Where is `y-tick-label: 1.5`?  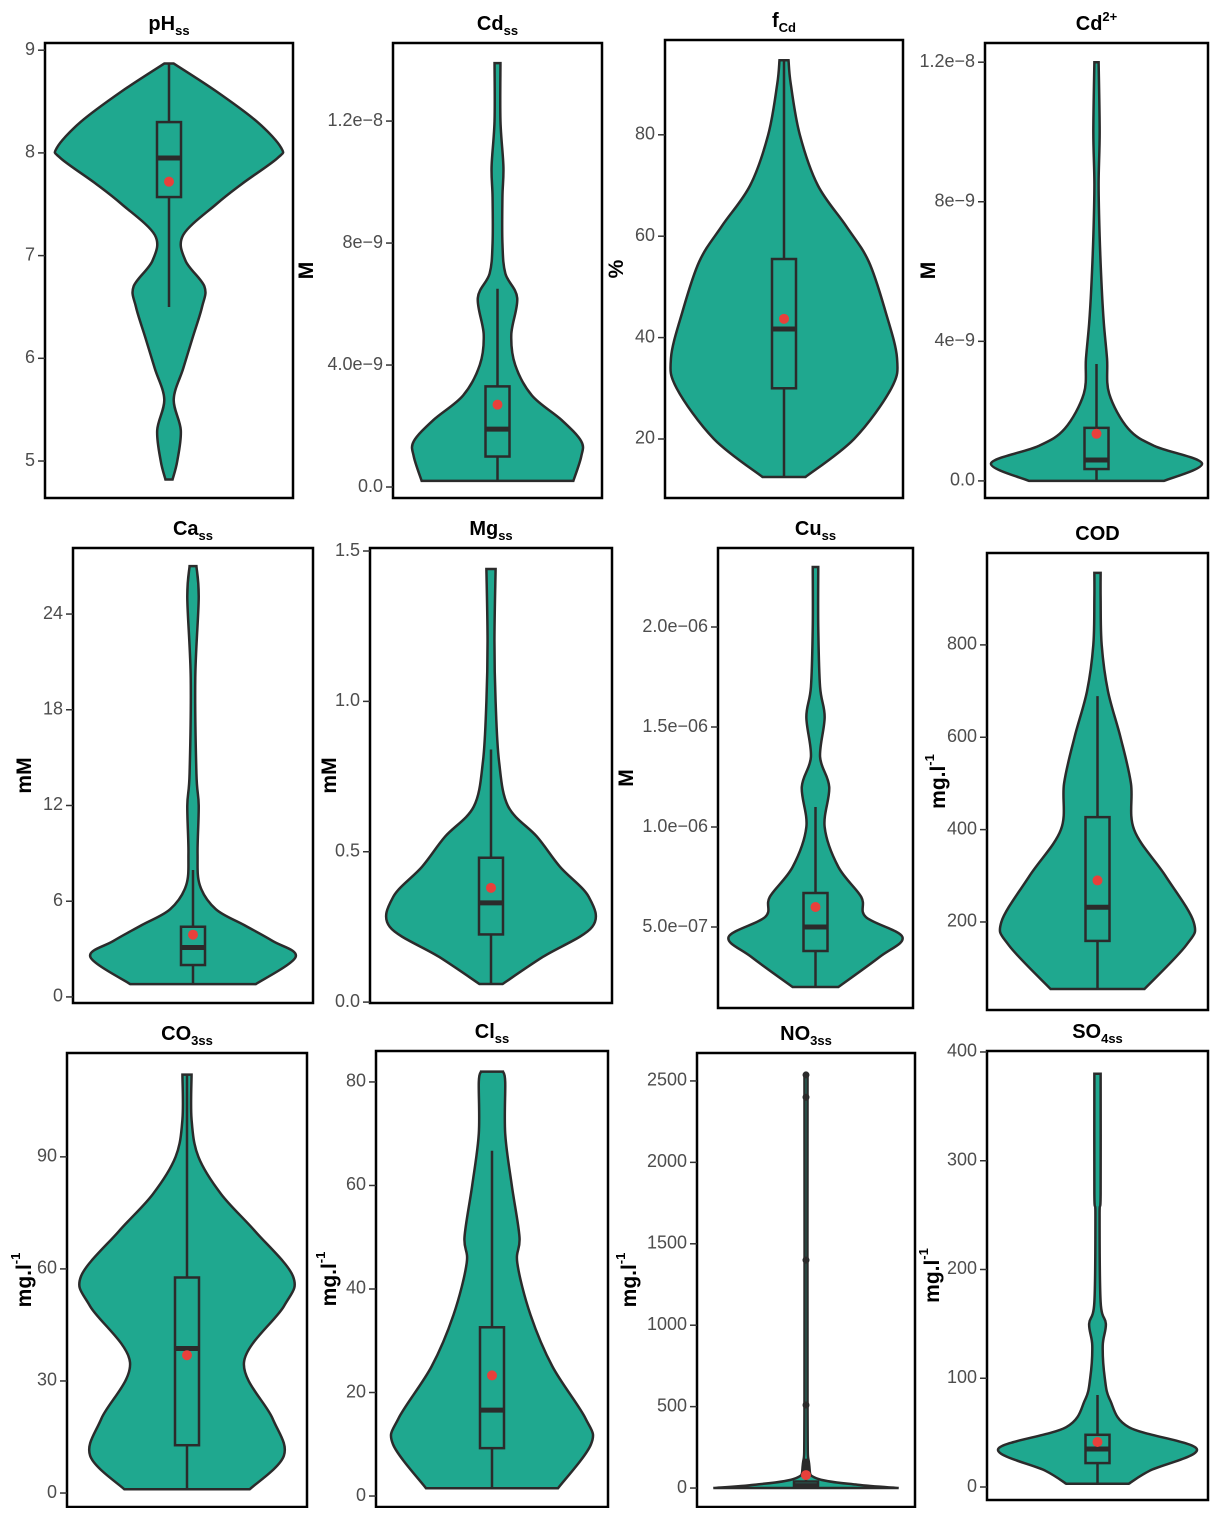 y-tick-label: 1.5 is located at coordinates (347, 550).